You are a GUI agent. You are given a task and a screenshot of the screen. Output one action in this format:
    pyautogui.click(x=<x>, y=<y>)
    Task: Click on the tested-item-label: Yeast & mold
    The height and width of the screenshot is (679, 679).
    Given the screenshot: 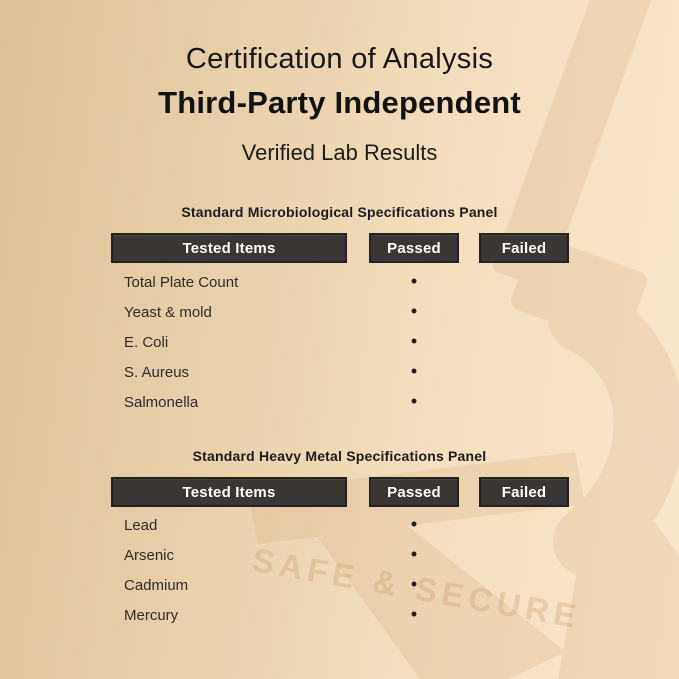 What is the action you would take?
    pyautogui.click(x=168, y=312)
    